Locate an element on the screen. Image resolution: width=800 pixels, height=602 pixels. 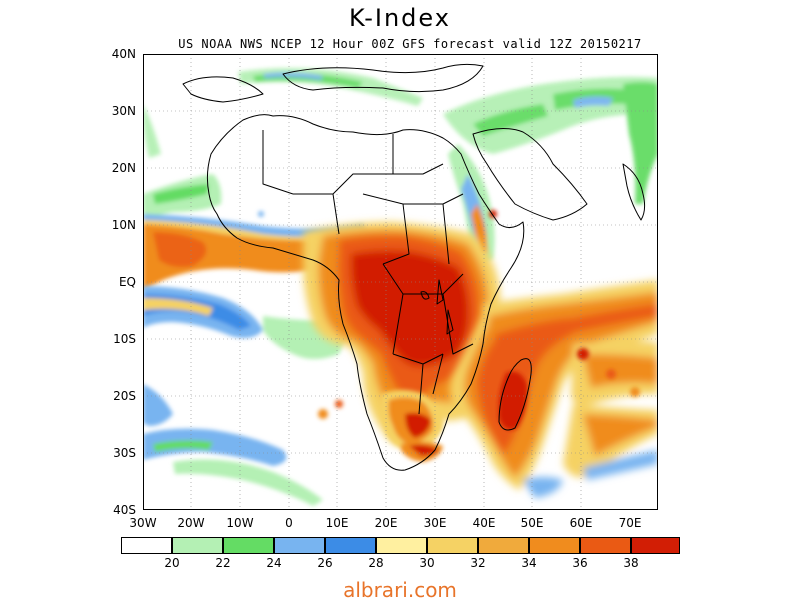
lat-label-30s: 30S is located at coordinates (124, 453).